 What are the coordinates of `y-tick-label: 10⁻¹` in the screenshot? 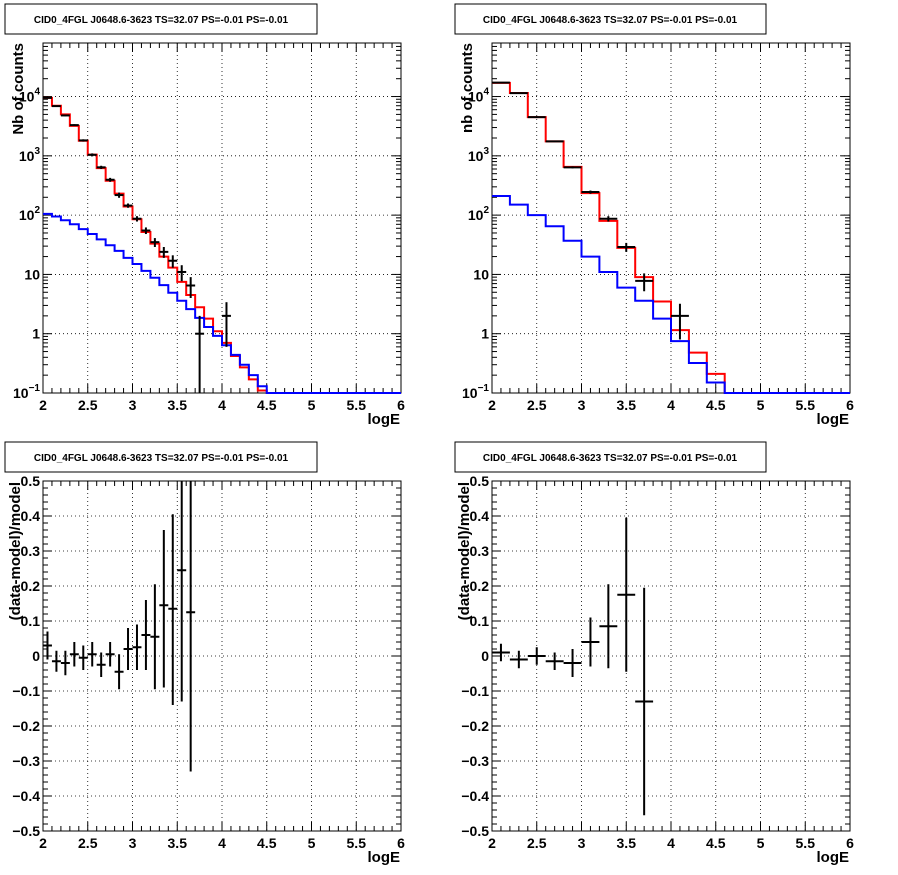 It's located at (26, 392).